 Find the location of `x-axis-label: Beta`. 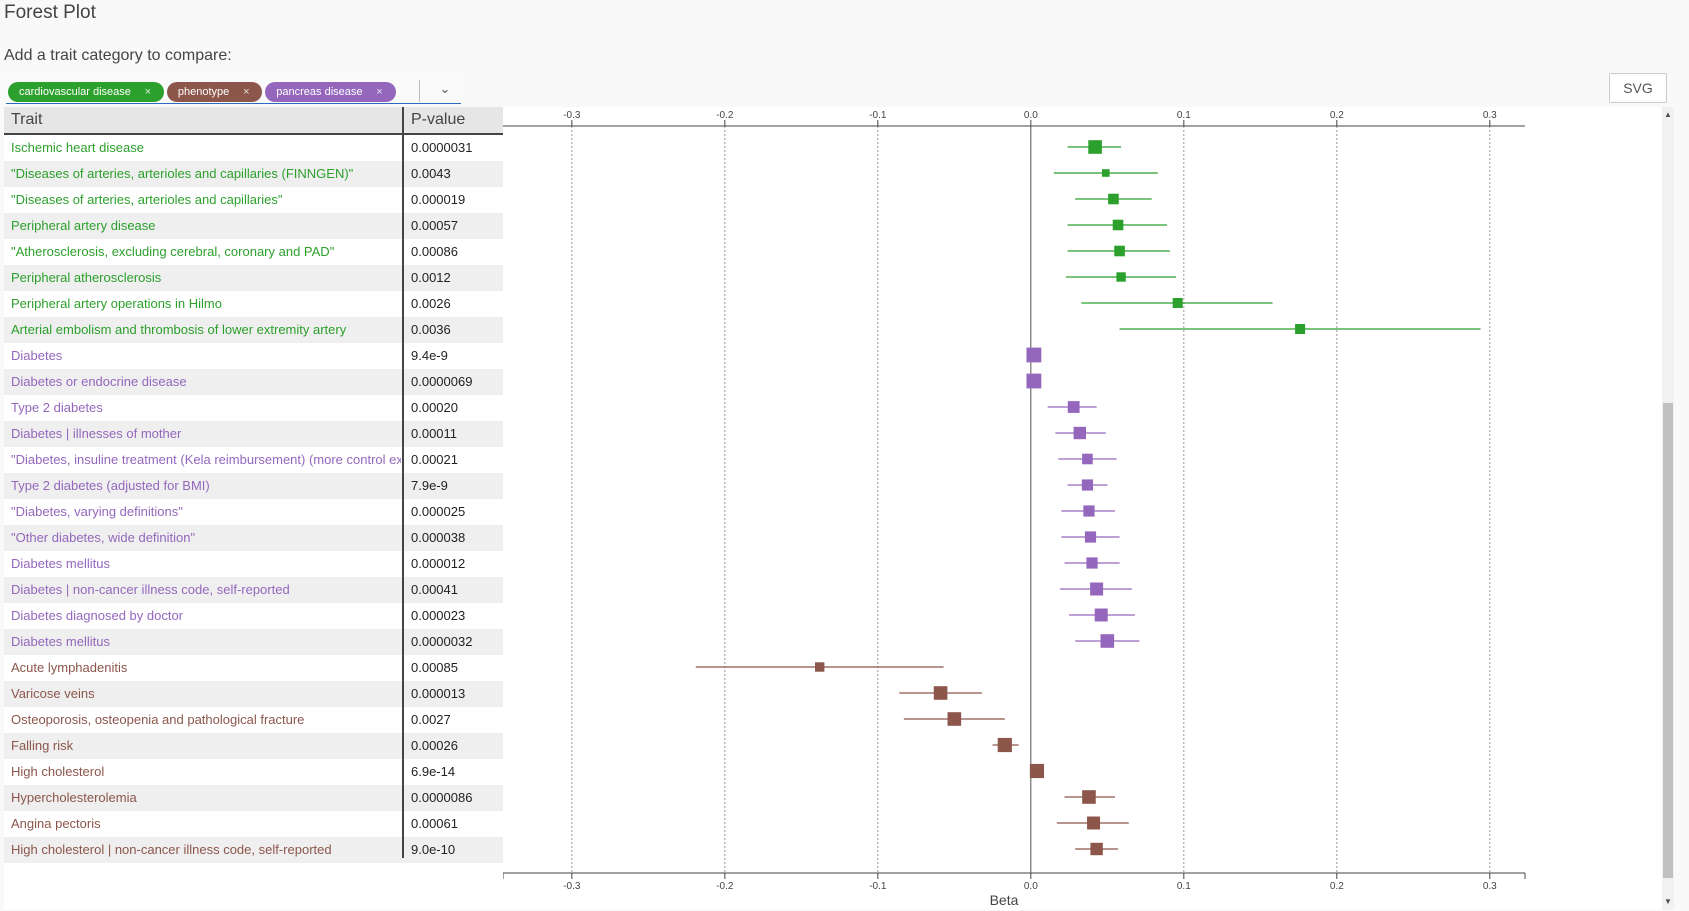

x-axis-label: Beta is located at coordinates (1004, 900).